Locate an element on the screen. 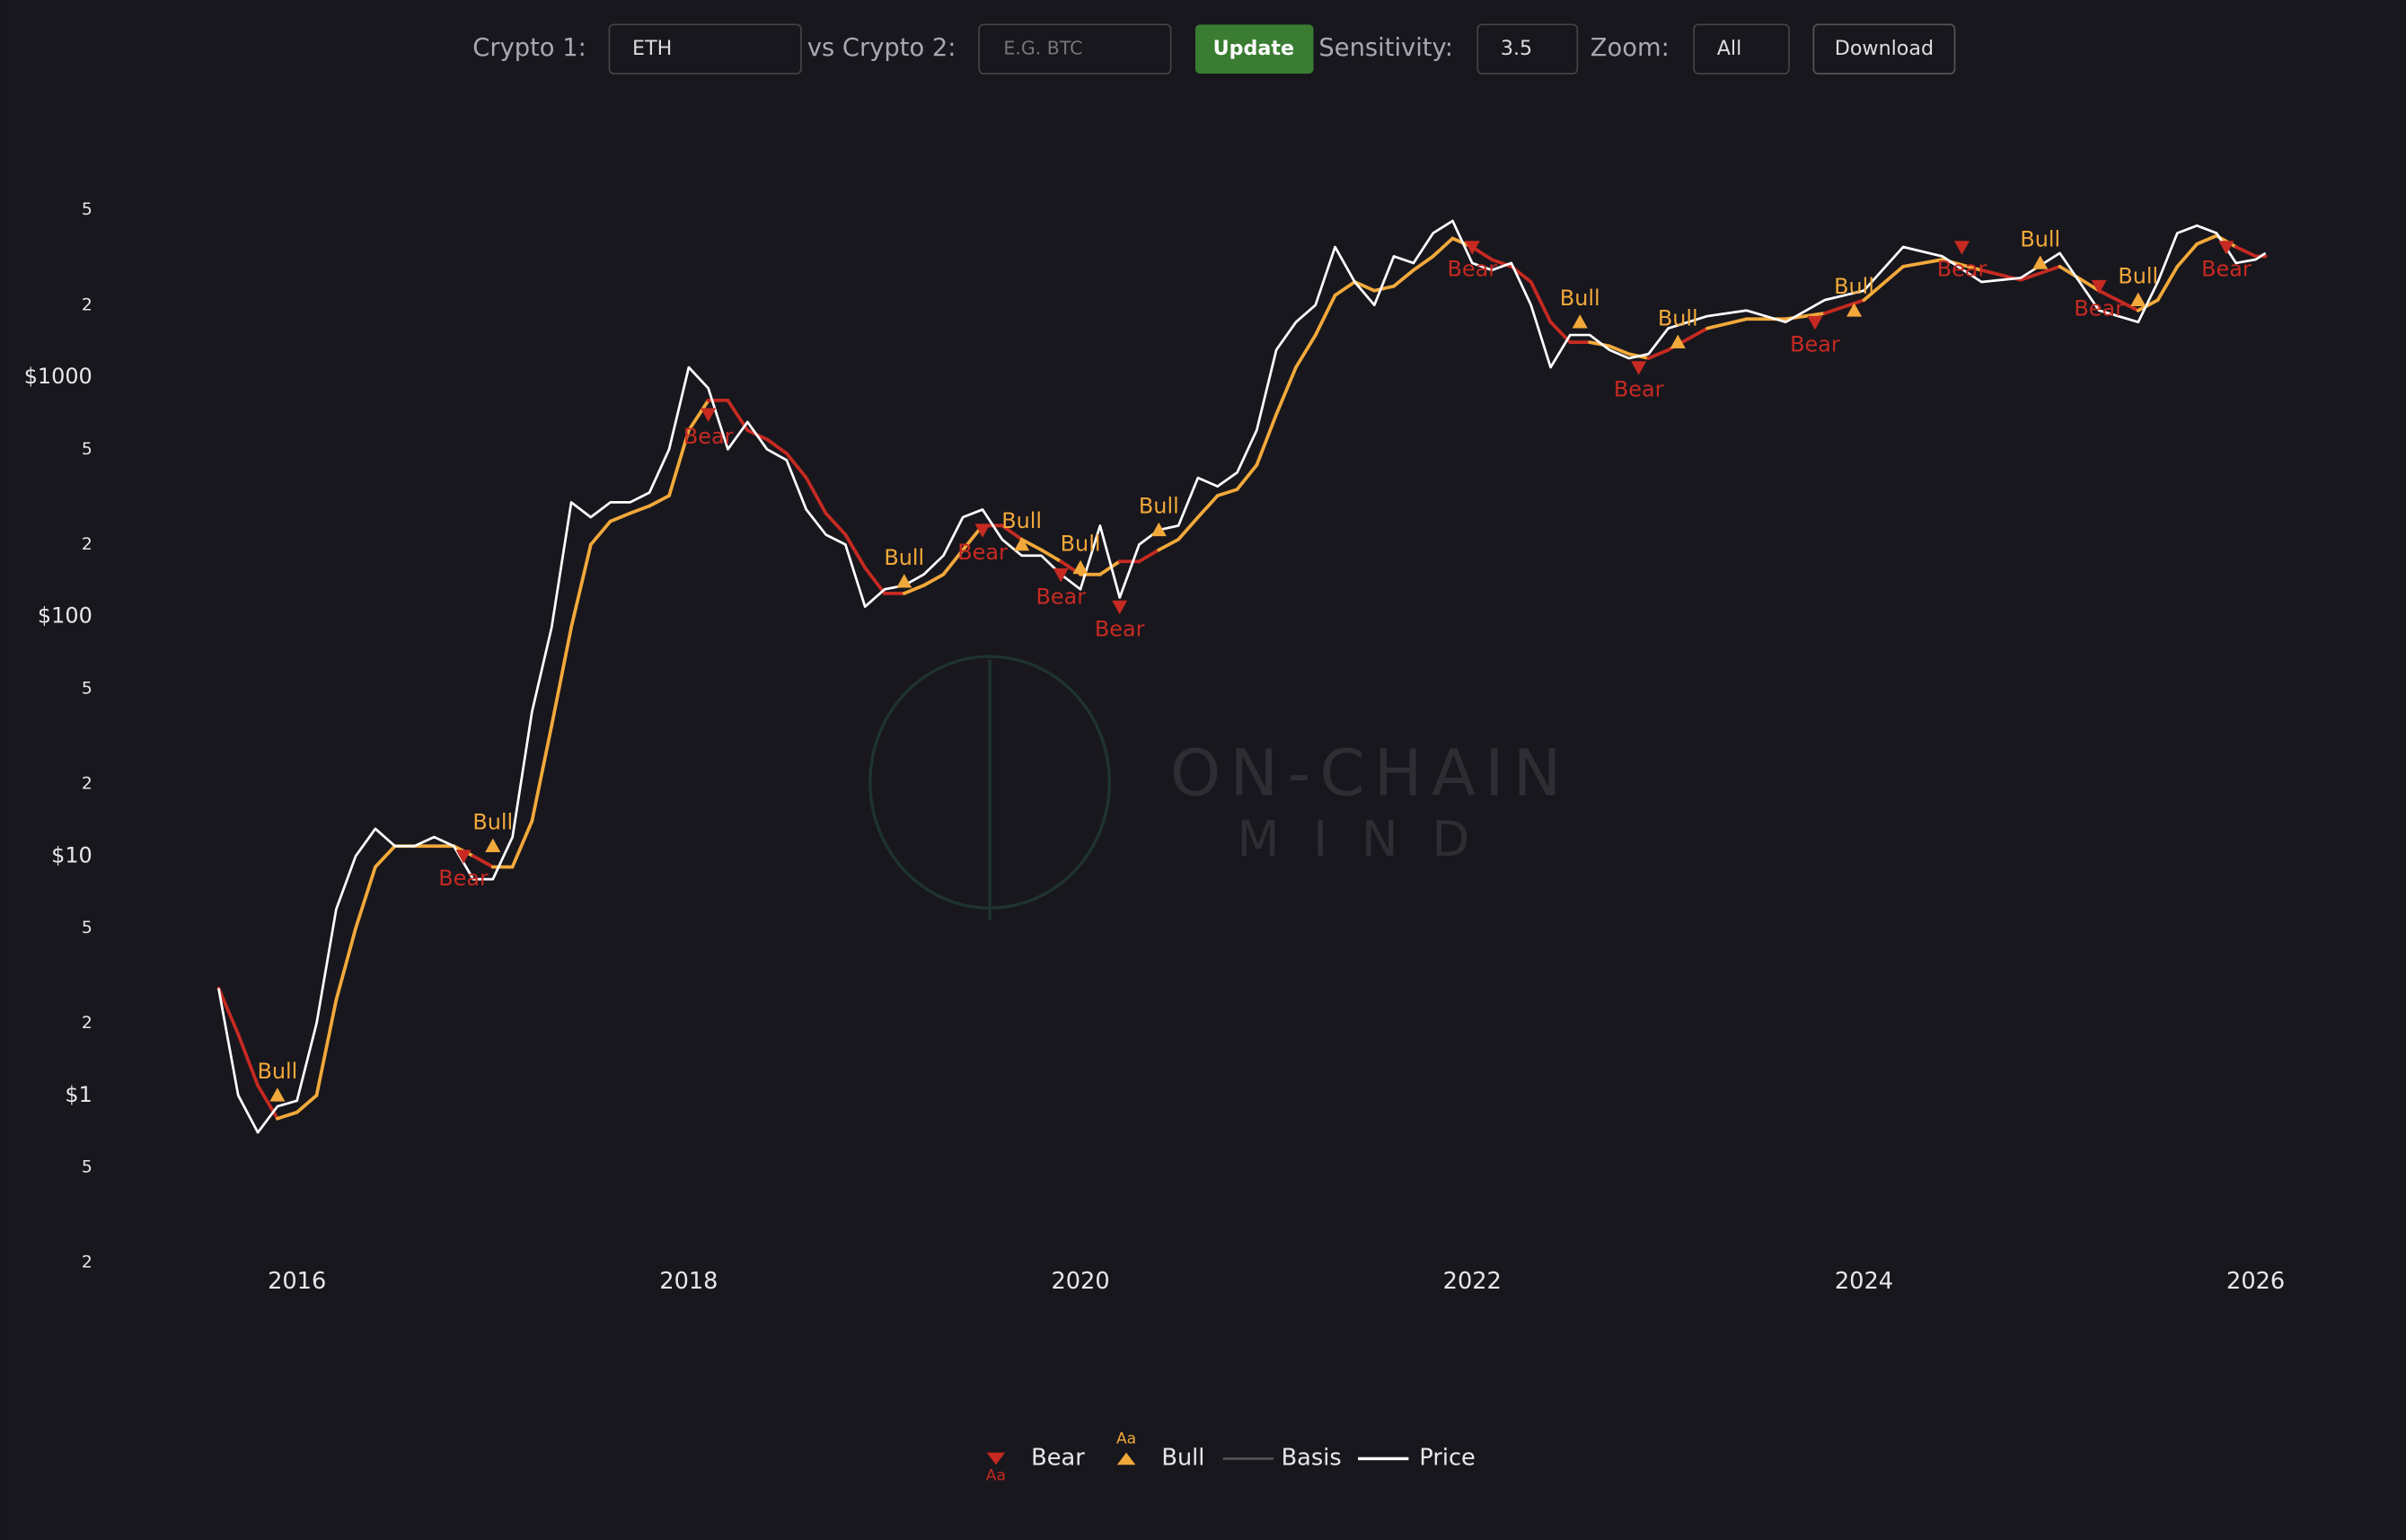 This screenshot has width=2406, height=1540. input-placeholder: E.G. BTC is located at coordinates (1042, 48).